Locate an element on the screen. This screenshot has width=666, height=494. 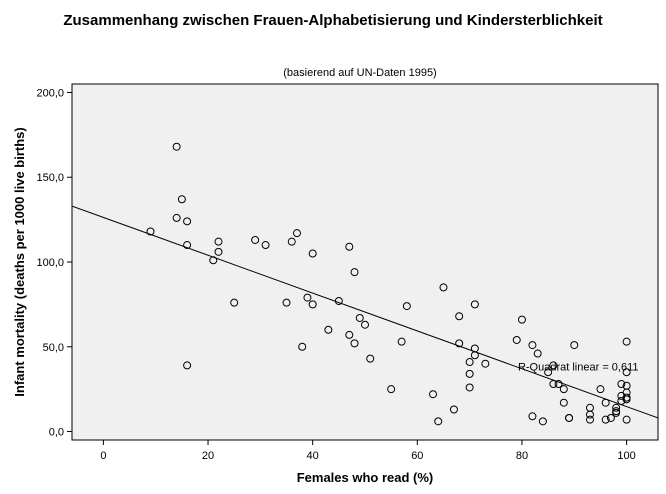
x-tick-label: 80 is located at coordinates (522, 456).